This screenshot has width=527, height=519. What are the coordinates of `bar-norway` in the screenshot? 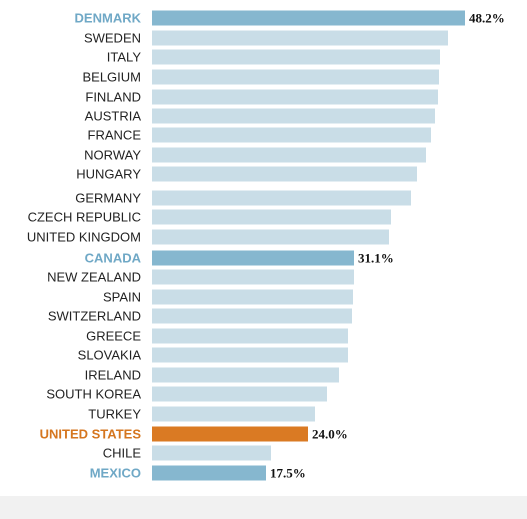 It's located at (289, 155).